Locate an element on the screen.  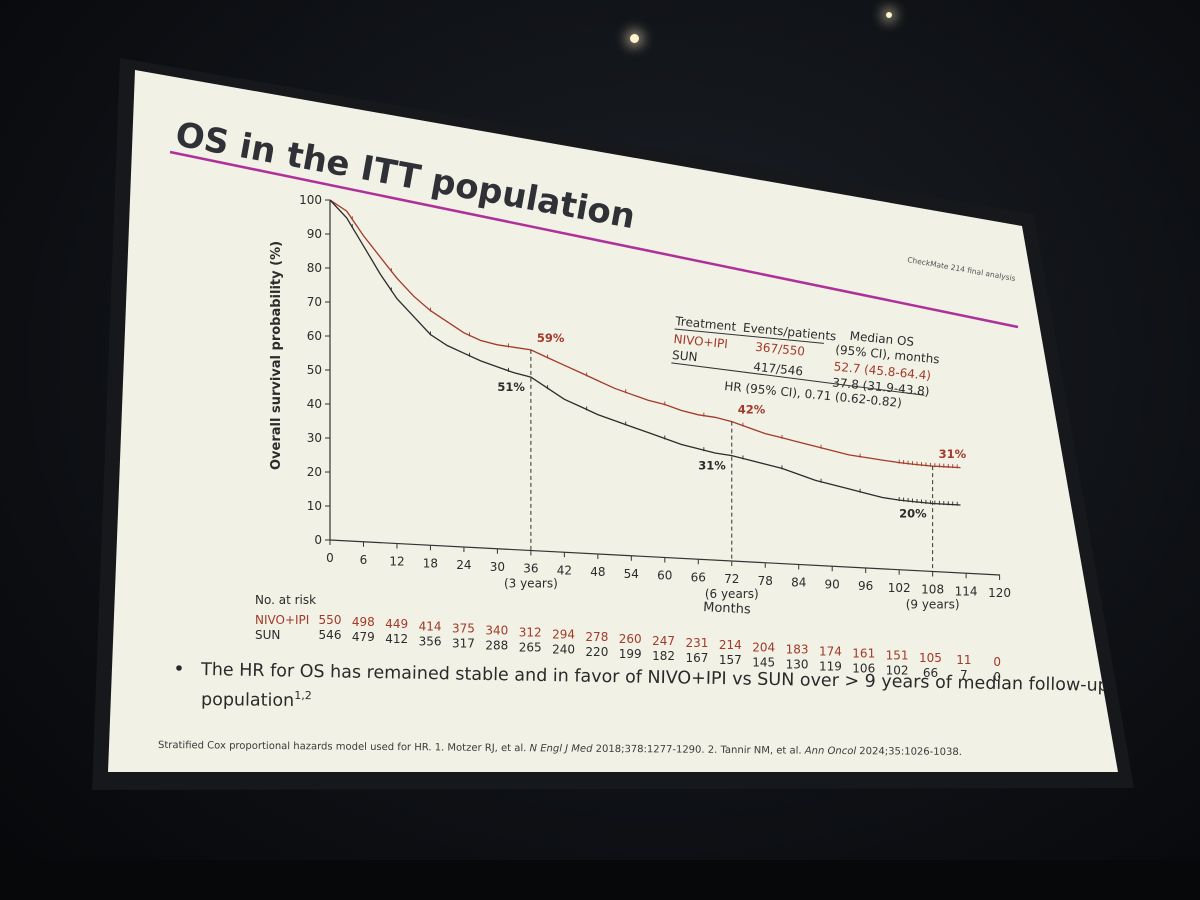
legend-header-rule is located at coordinates (749, 336).